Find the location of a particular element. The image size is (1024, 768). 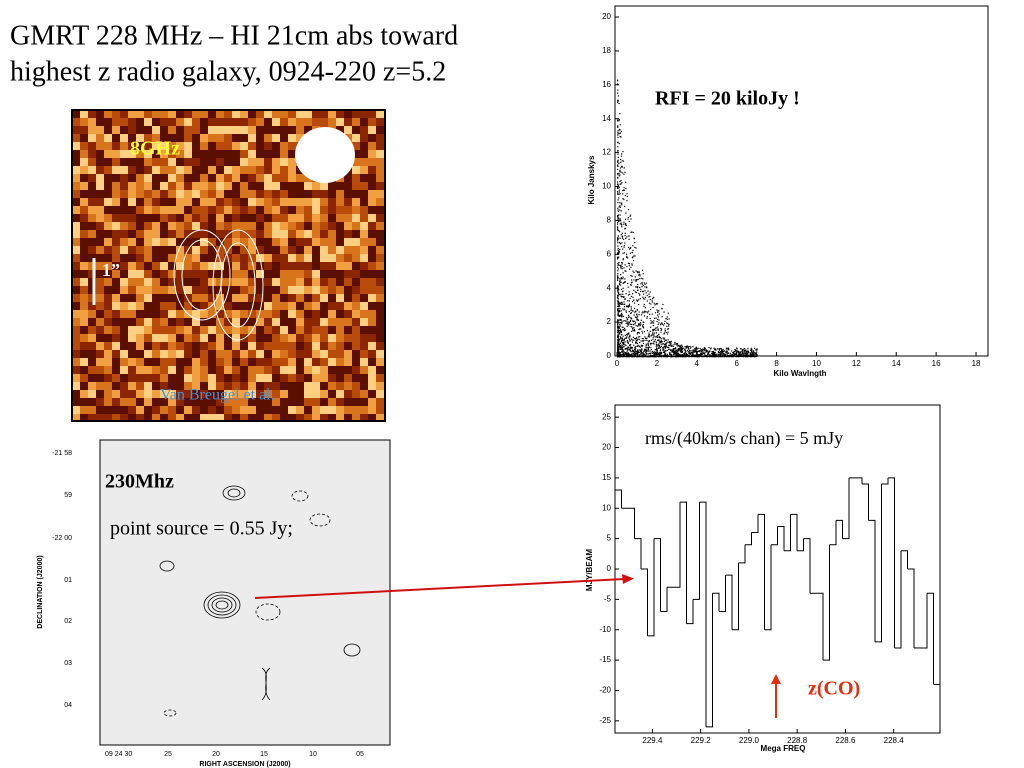

y-tick-label: 6 is located at coordinates (609, 253).